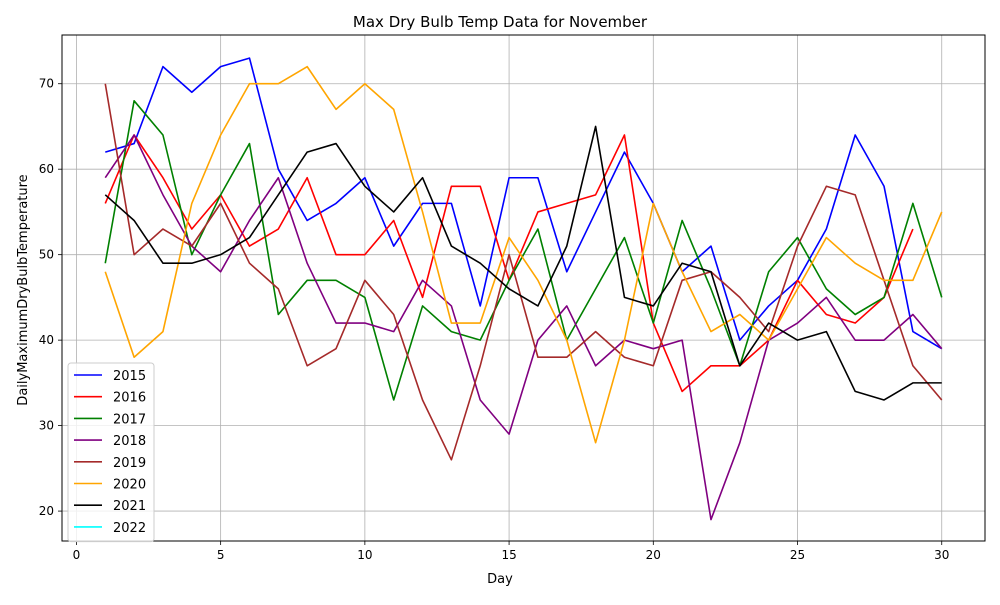 The image size is (1000, 605). I want to click on legend-box, so click(111, 452).